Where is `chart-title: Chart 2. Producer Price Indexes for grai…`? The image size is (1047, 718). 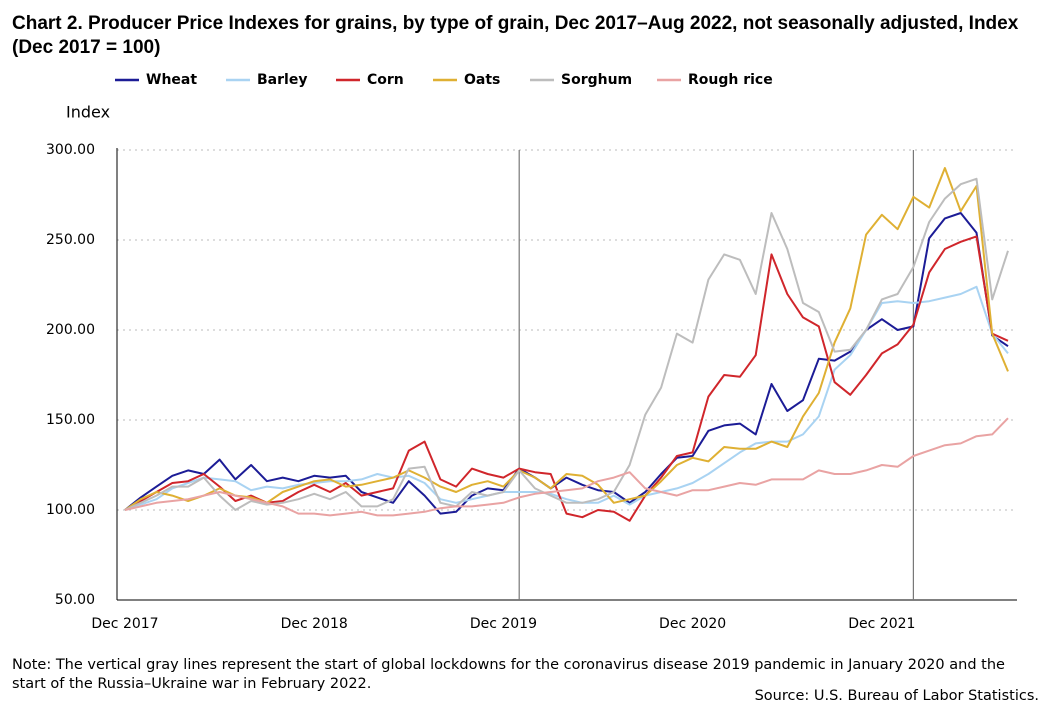 chart-title: Chart 2. Producer Price Indexes for grai… is located at coordinates (515, 35).